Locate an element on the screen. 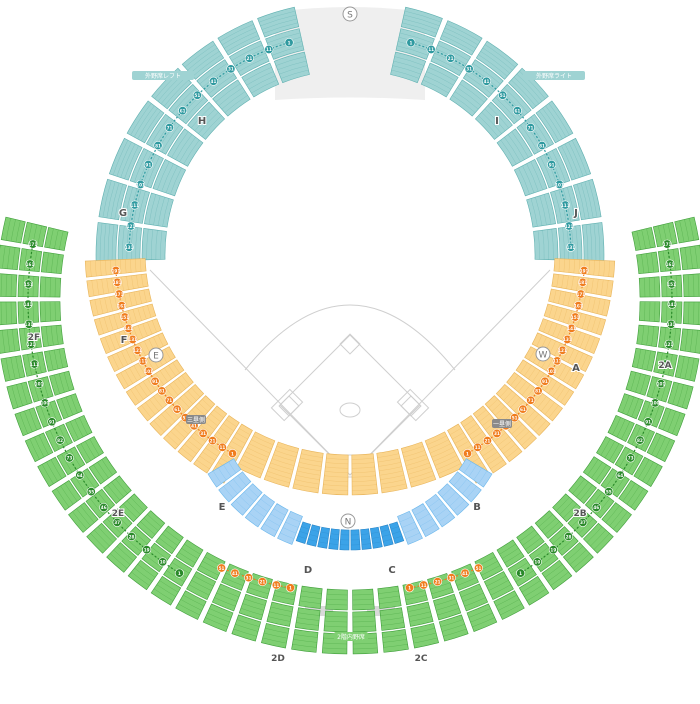 The width and height of the screenshot is (700, 704). infield-right-aisle-number: 131 is located at coordinates (567, 339).